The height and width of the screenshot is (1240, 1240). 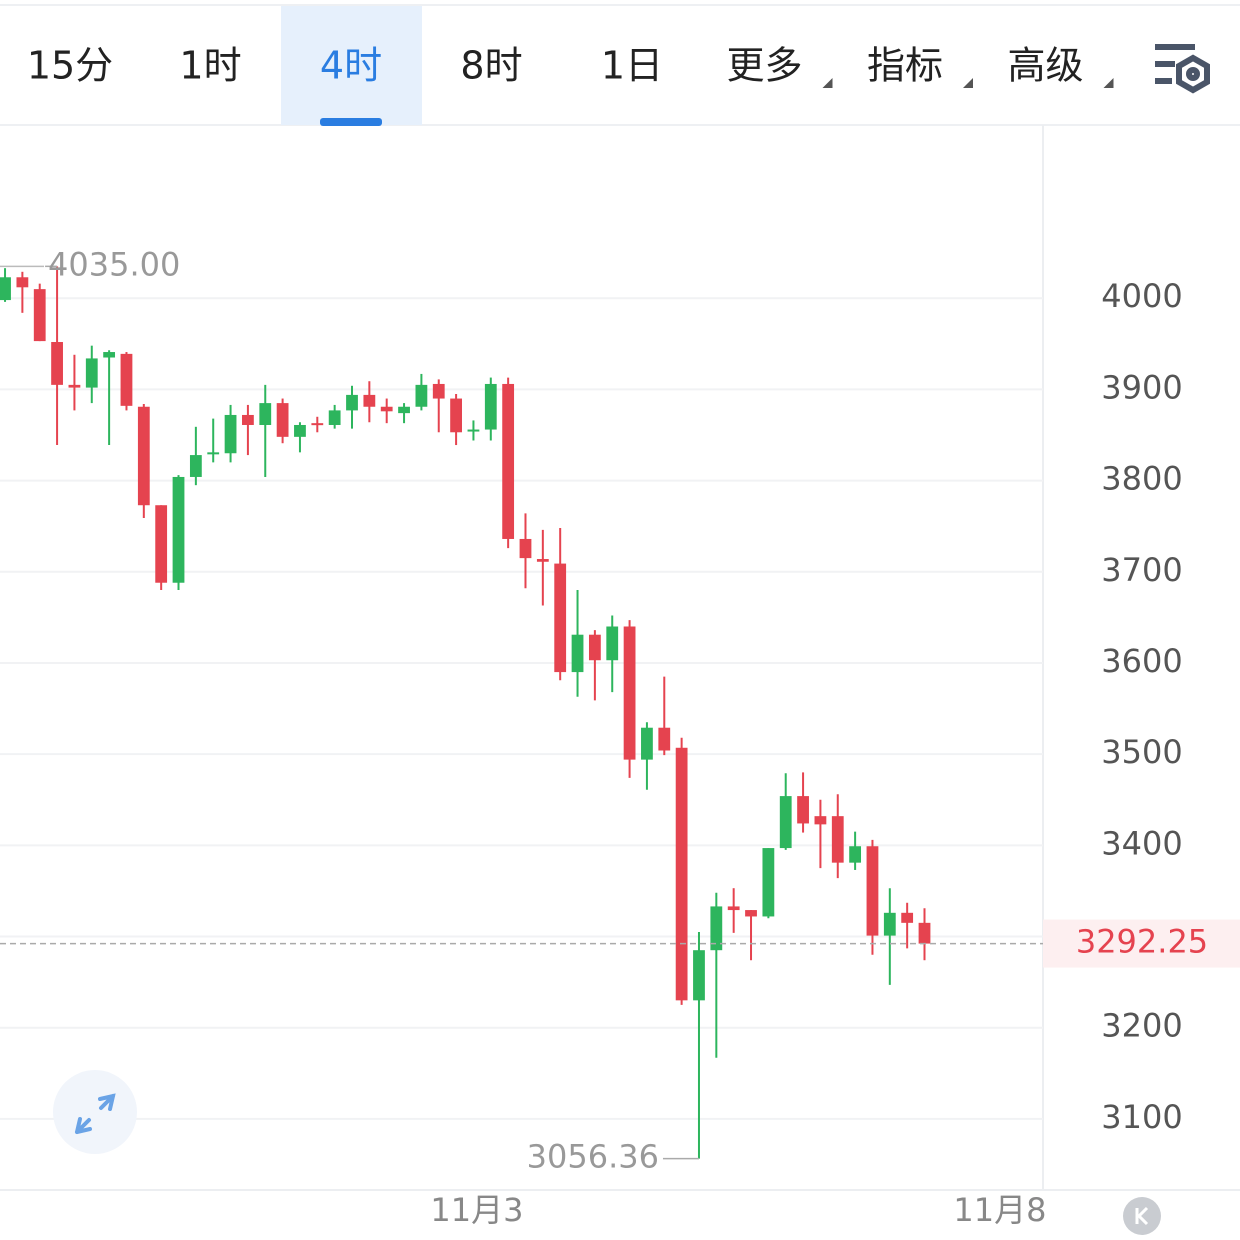 I want to click on y-tick-label: 3200, so click(x=1141, y=1026).